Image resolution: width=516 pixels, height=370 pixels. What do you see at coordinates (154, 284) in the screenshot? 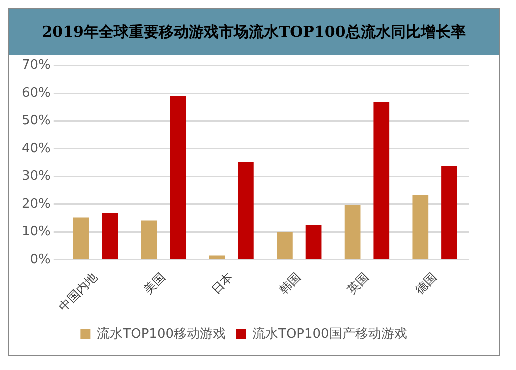
I see `x-tick-label: 美国` at bounding box center [154, 284].